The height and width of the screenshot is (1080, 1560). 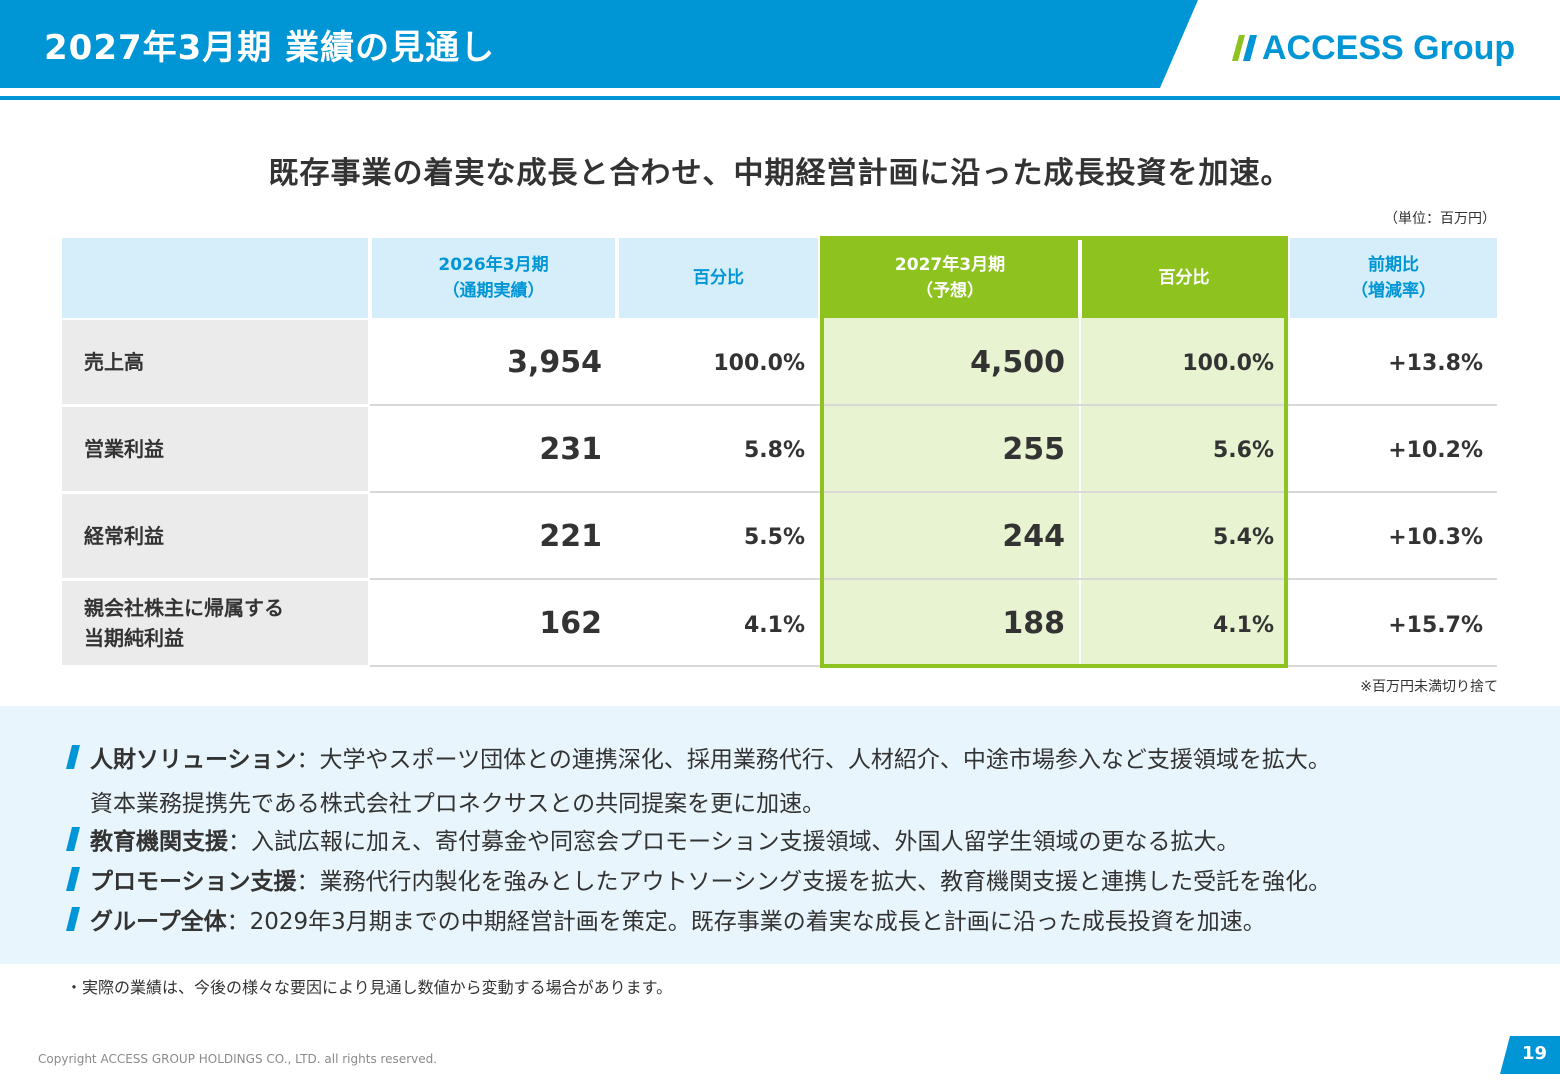 I want to click on bullet-name: 人財ソリューション, so click(x=193, y=760).